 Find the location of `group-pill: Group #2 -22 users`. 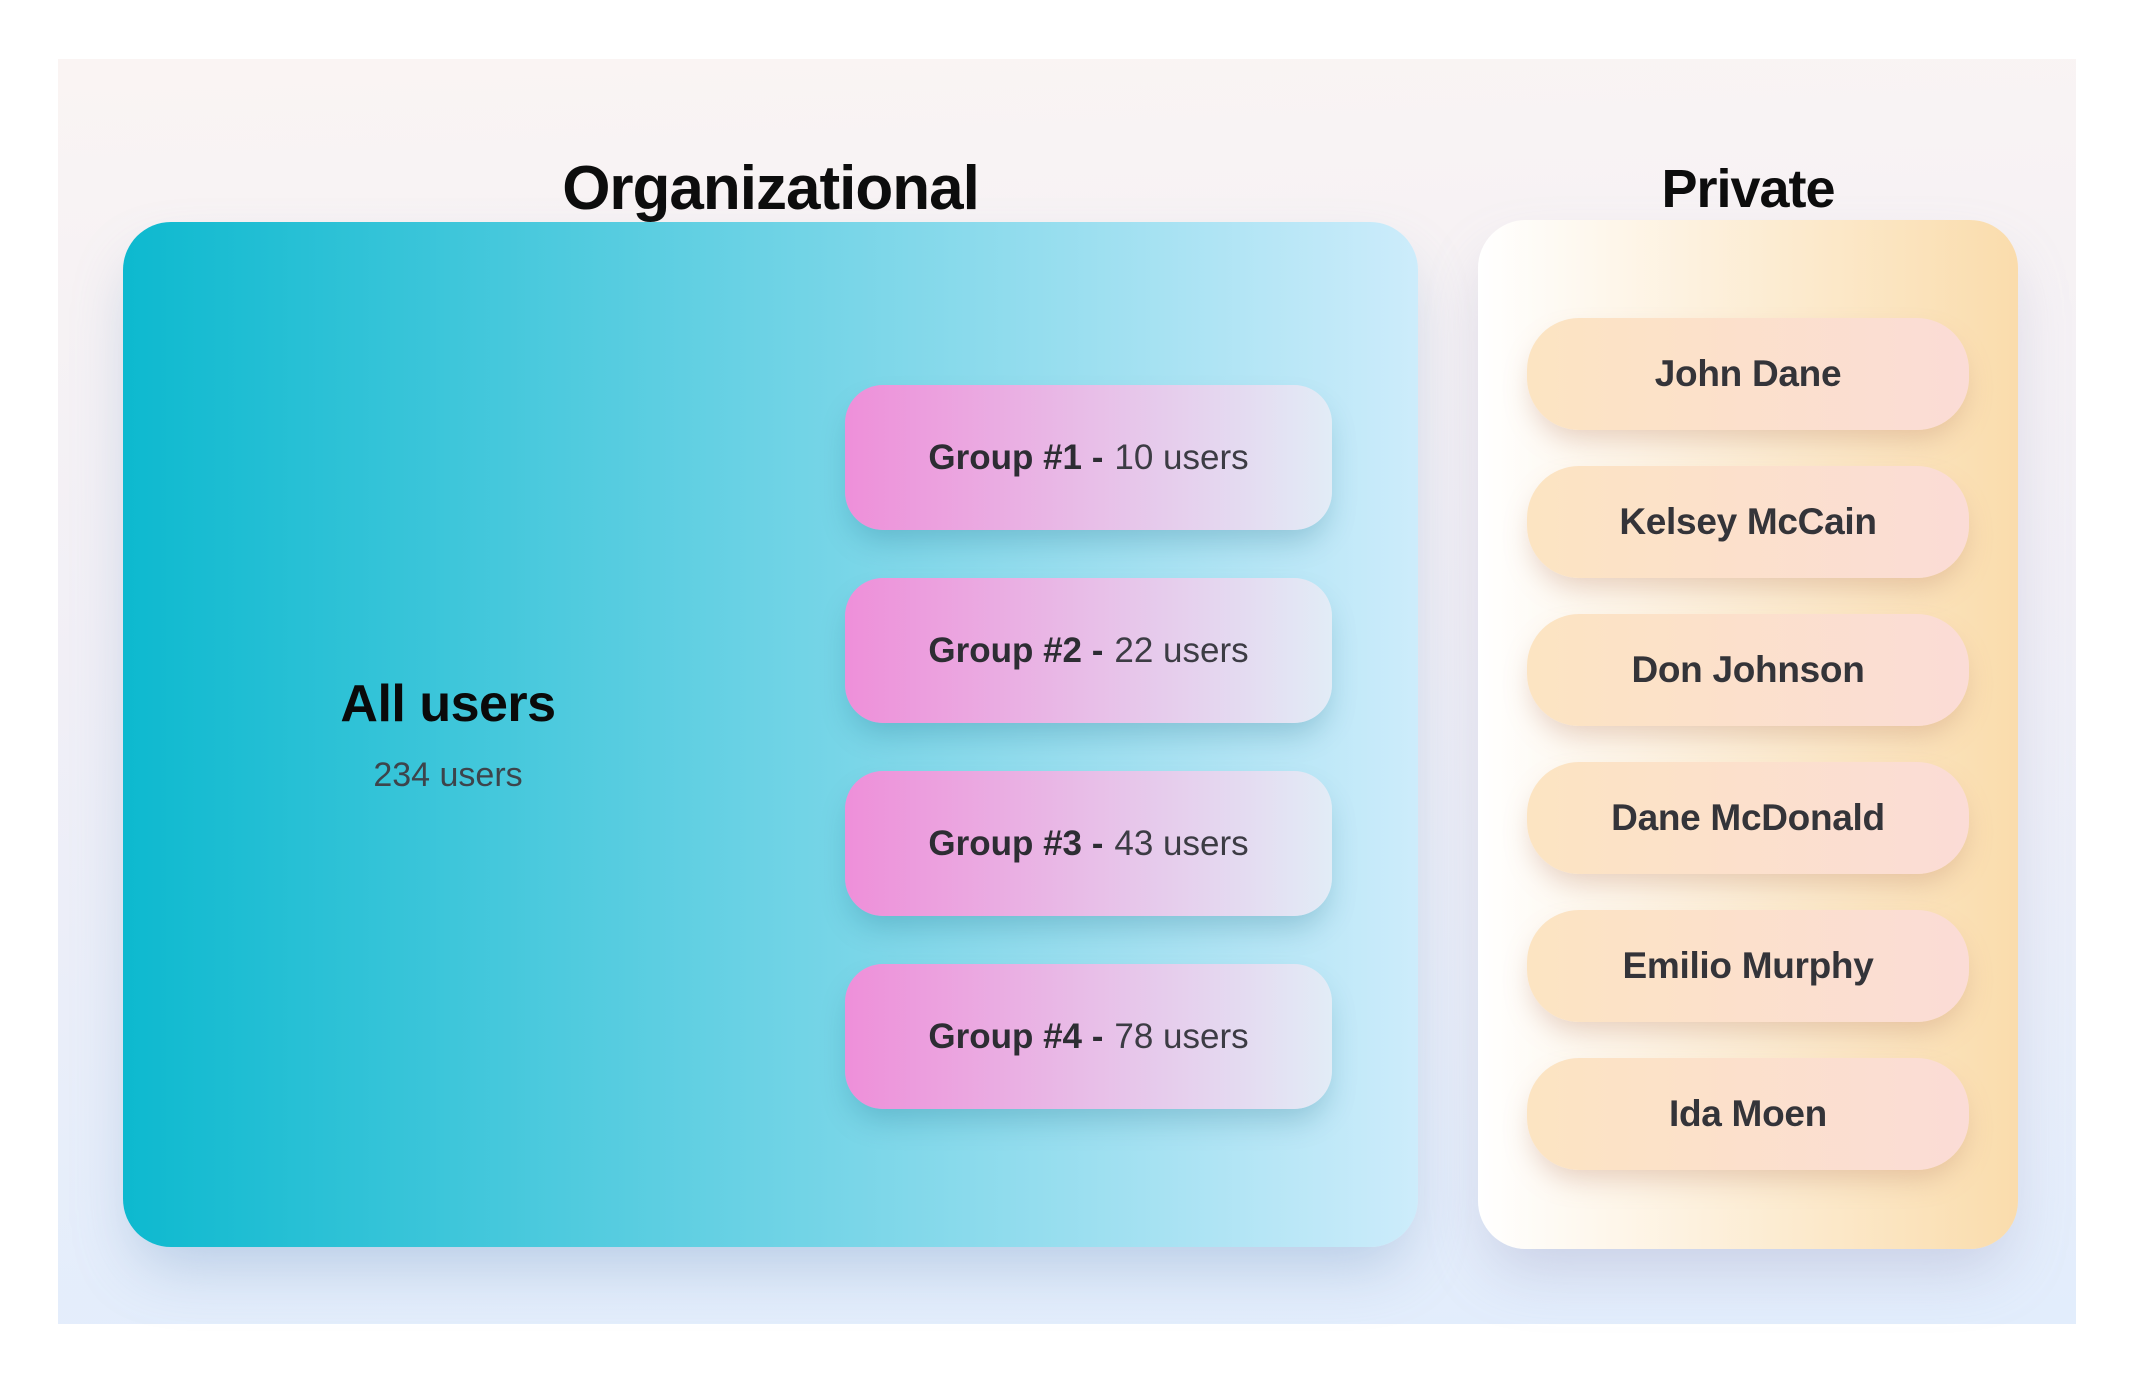

group-pill: Group #2 -22 users is located at coordinates (1088, 650).